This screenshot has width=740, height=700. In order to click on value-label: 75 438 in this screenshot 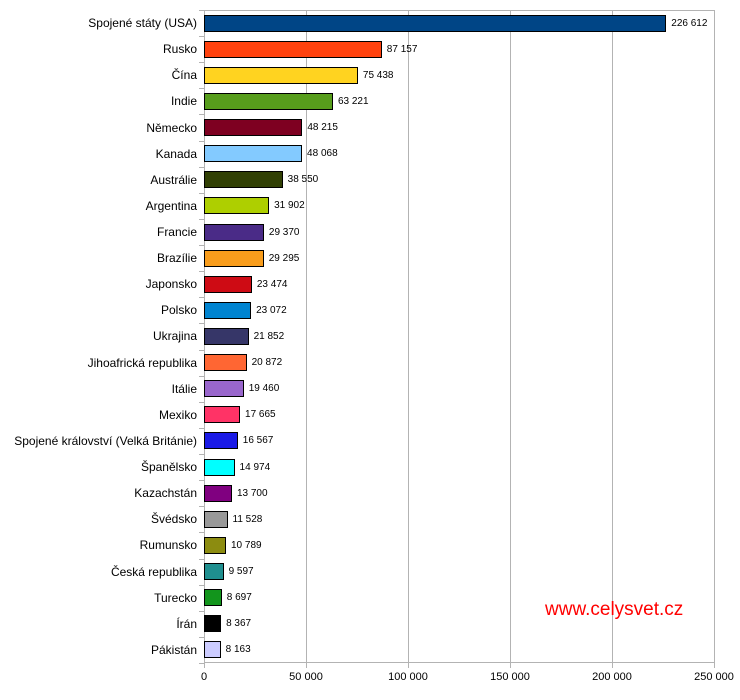, I will do `click(378, 75)`.